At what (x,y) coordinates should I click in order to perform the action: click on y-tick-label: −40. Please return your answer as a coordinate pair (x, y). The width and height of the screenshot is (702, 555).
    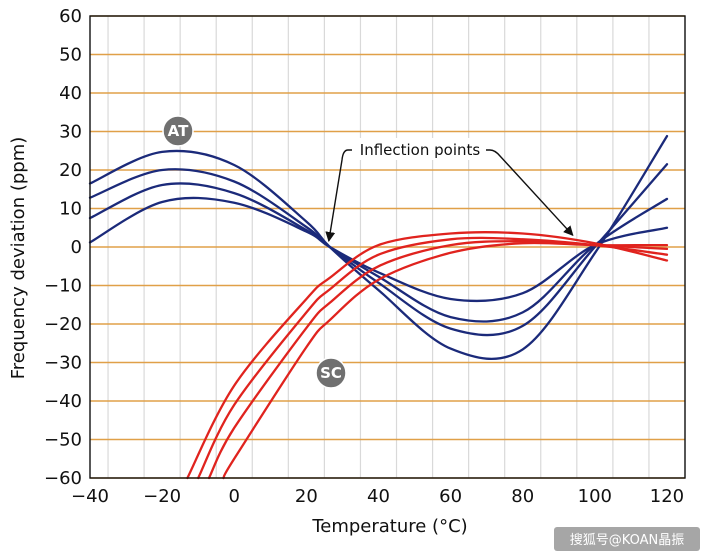
    Looking at the image, I should click on (63, 401).